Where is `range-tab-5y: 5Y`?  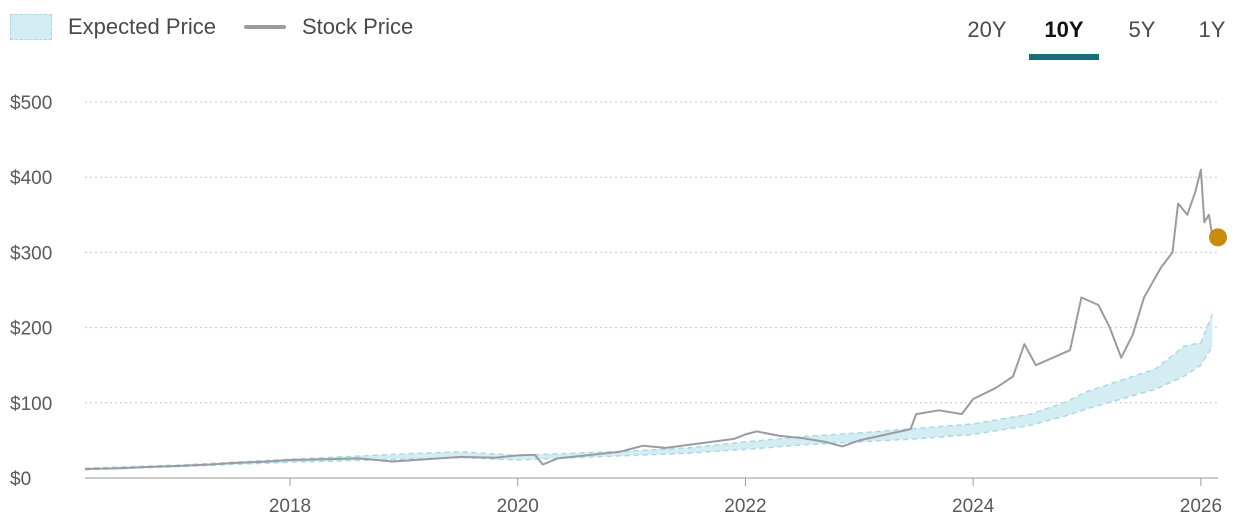
range-tab-5y: 5Y is located at coordinates (1142, 37).